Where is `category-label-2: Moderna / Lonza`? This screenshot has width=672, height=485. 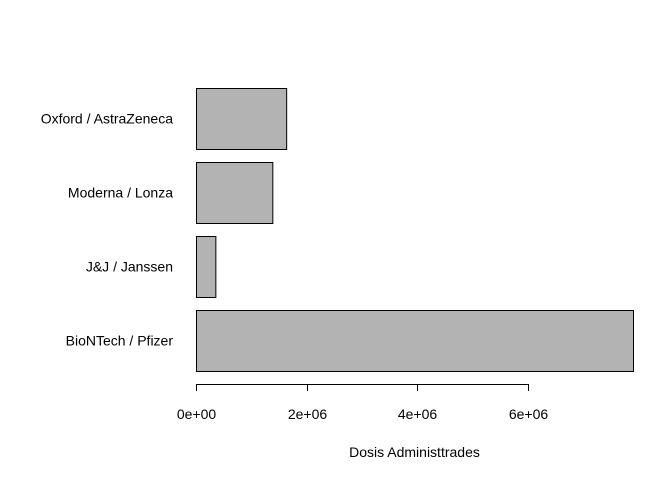 category-label-2: Moderna / Lonza is located at coordinates (120, 193).